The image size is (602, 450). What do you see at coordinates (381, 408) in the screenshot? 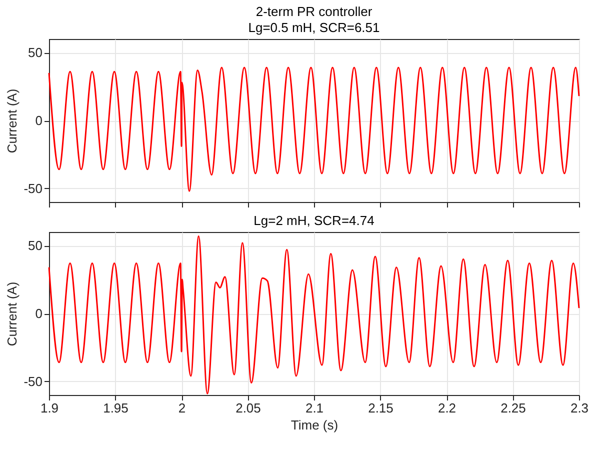
I see `x-tick-label: 2.15` at bounding box center [381, 408].